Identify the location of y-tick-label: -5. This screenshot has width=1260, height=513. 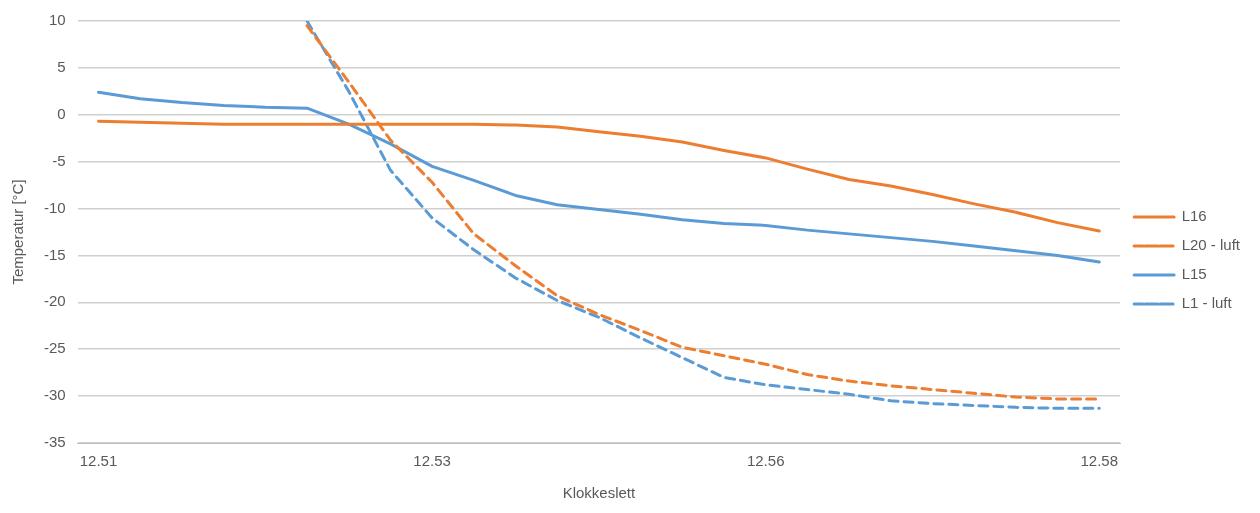
(59, 160).